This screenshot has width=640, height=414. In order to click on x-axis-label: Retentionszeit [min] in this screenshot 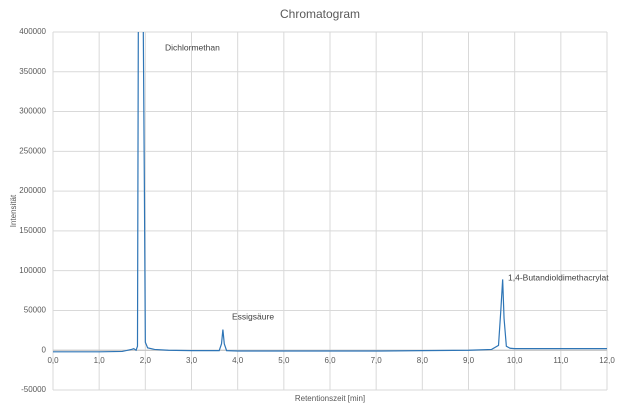, I will do `click(330, 398)`.